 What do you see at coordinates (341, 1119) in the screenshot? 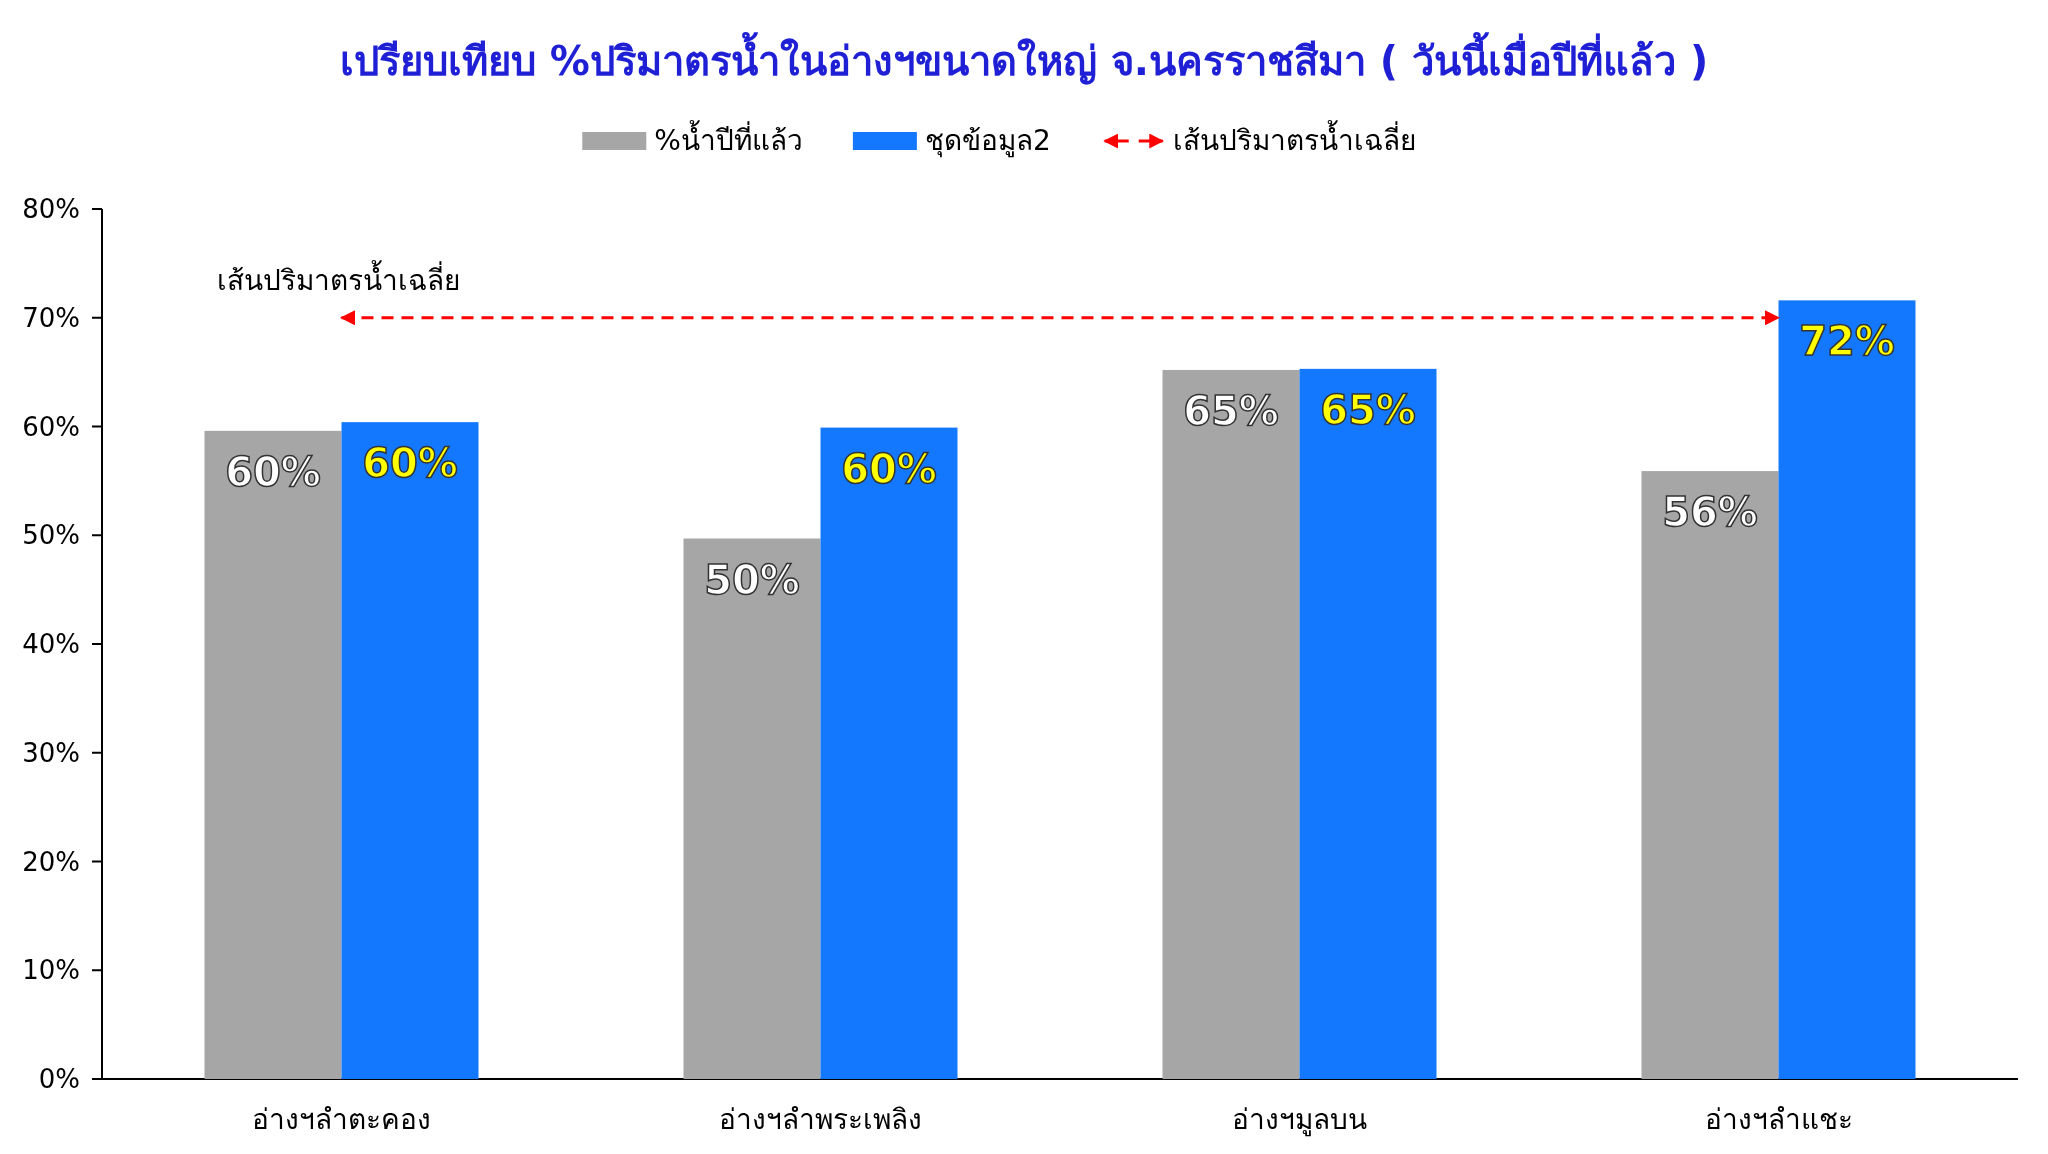
I see `x-tick-label: อ่างฯลำตะคอง` at bounding box center [341, 1119].